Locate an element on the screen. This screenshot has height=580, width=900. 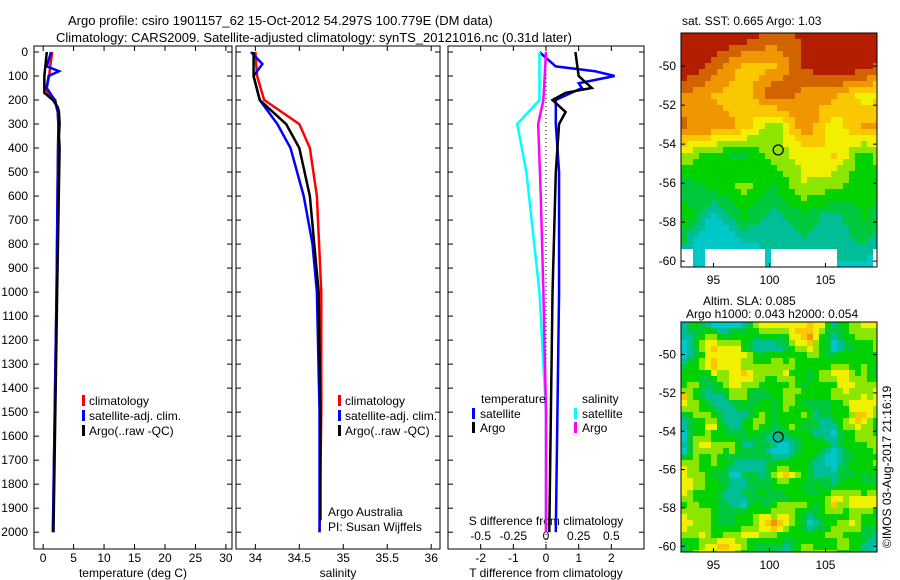
legend-label: Argo is located at coordinates (493, 428).